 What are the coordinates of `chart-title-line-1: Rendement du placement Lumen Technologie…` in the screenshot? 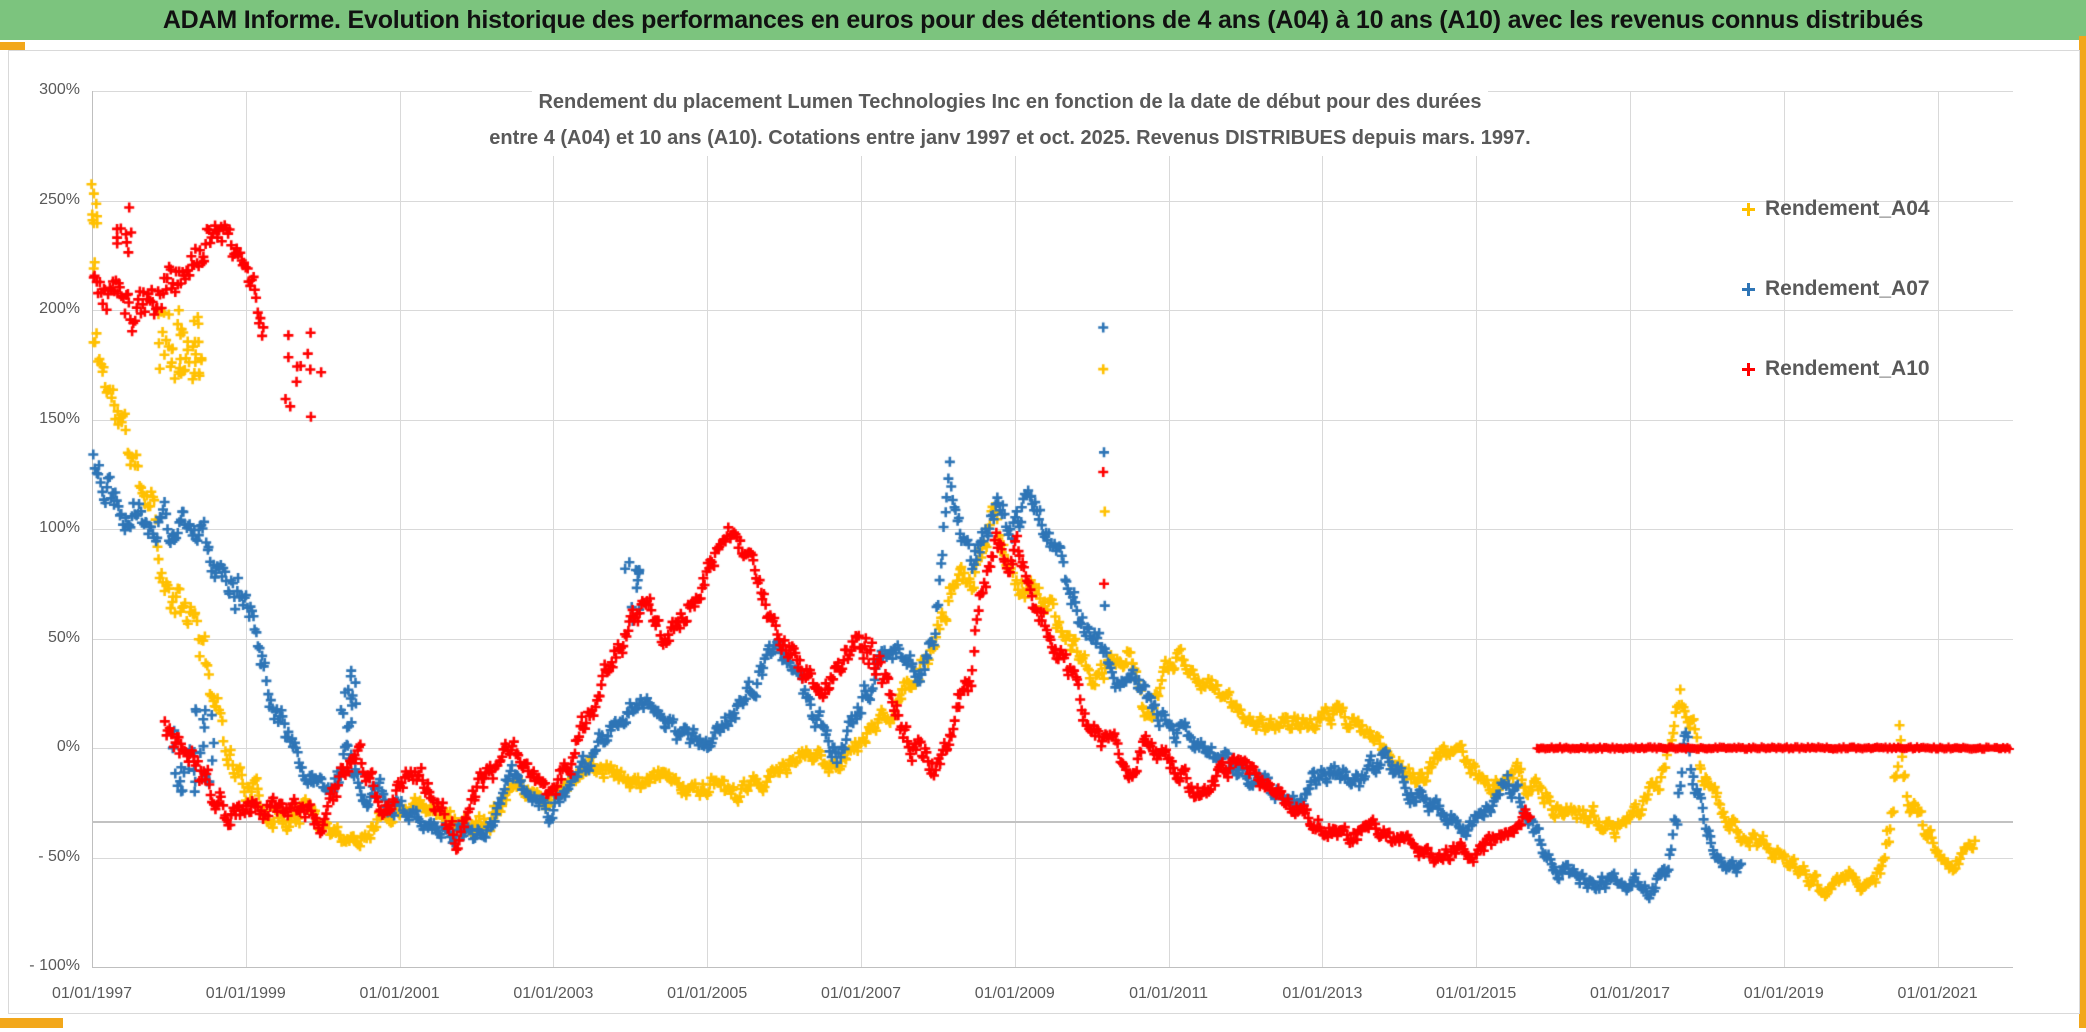 It's located at (1010, 102).